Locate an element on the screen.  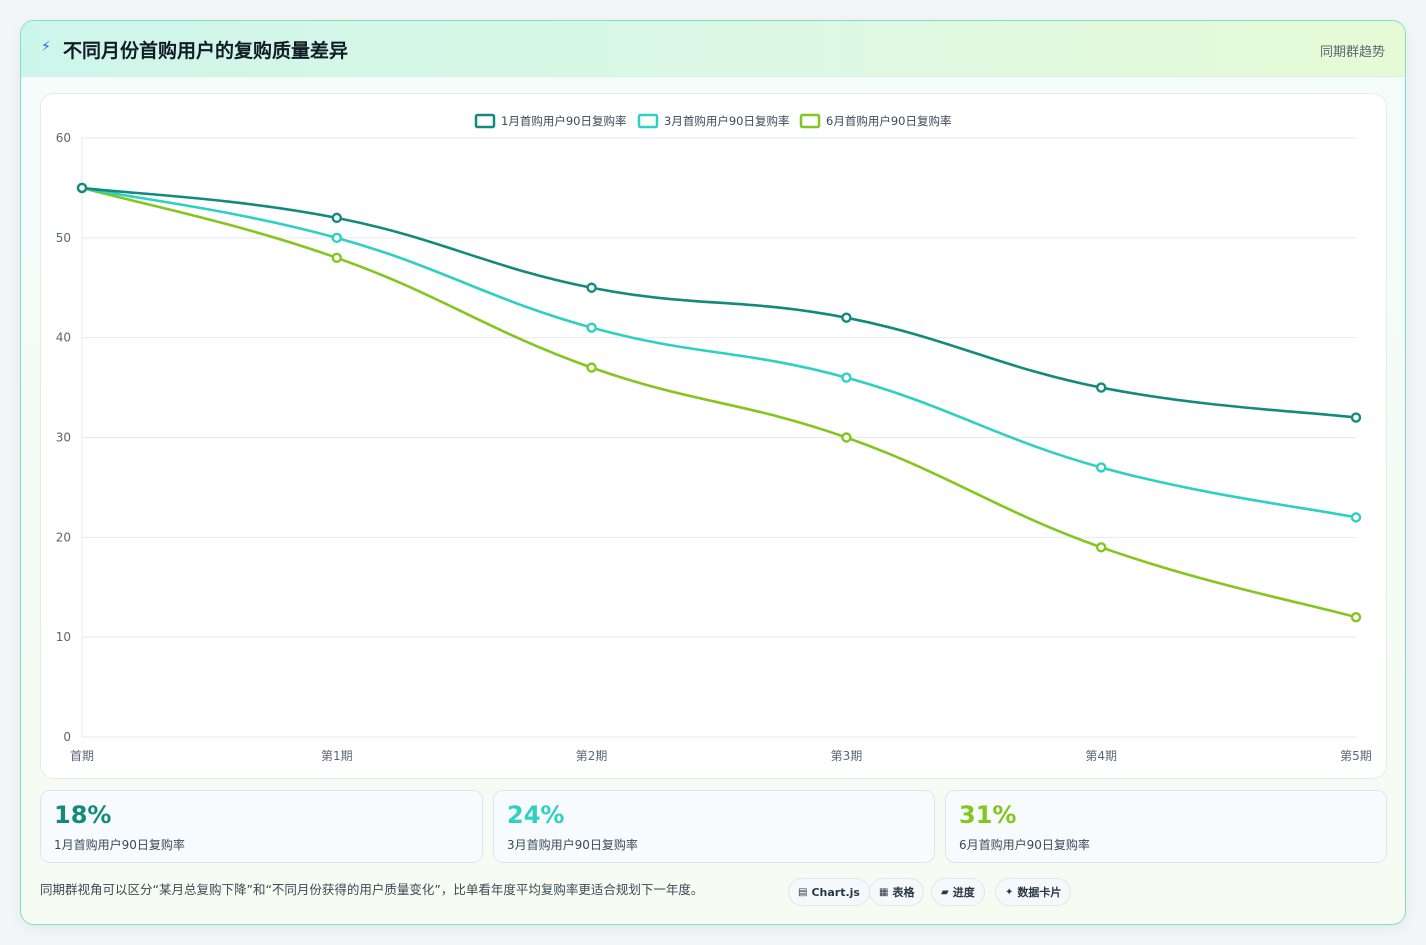
stat-value: 31% is located at coordinates (988, 815).